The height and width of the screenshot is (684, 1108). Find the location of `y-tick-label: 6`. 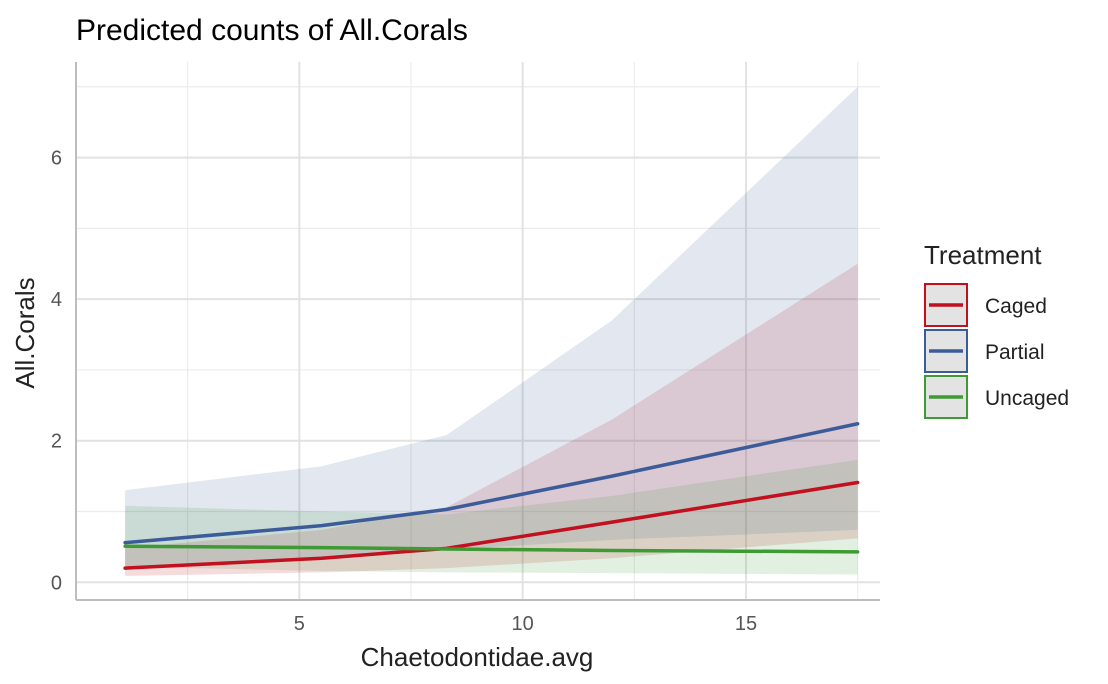

y-tick-label: 6 is located at coordinates (56, 159).